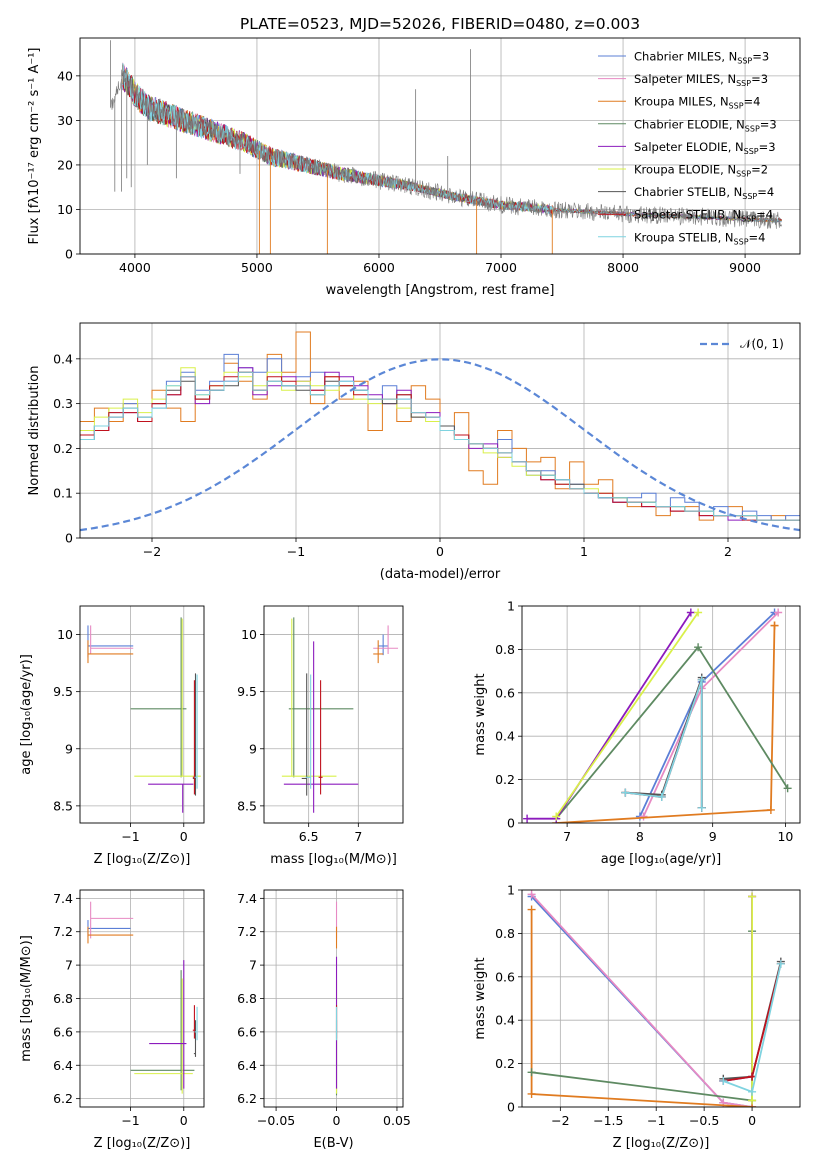 The width and height of the screenshot is (819, 1170). I want to click on x-axis-label: wavelength [Angstrom, rest frame], so click(440, 290).